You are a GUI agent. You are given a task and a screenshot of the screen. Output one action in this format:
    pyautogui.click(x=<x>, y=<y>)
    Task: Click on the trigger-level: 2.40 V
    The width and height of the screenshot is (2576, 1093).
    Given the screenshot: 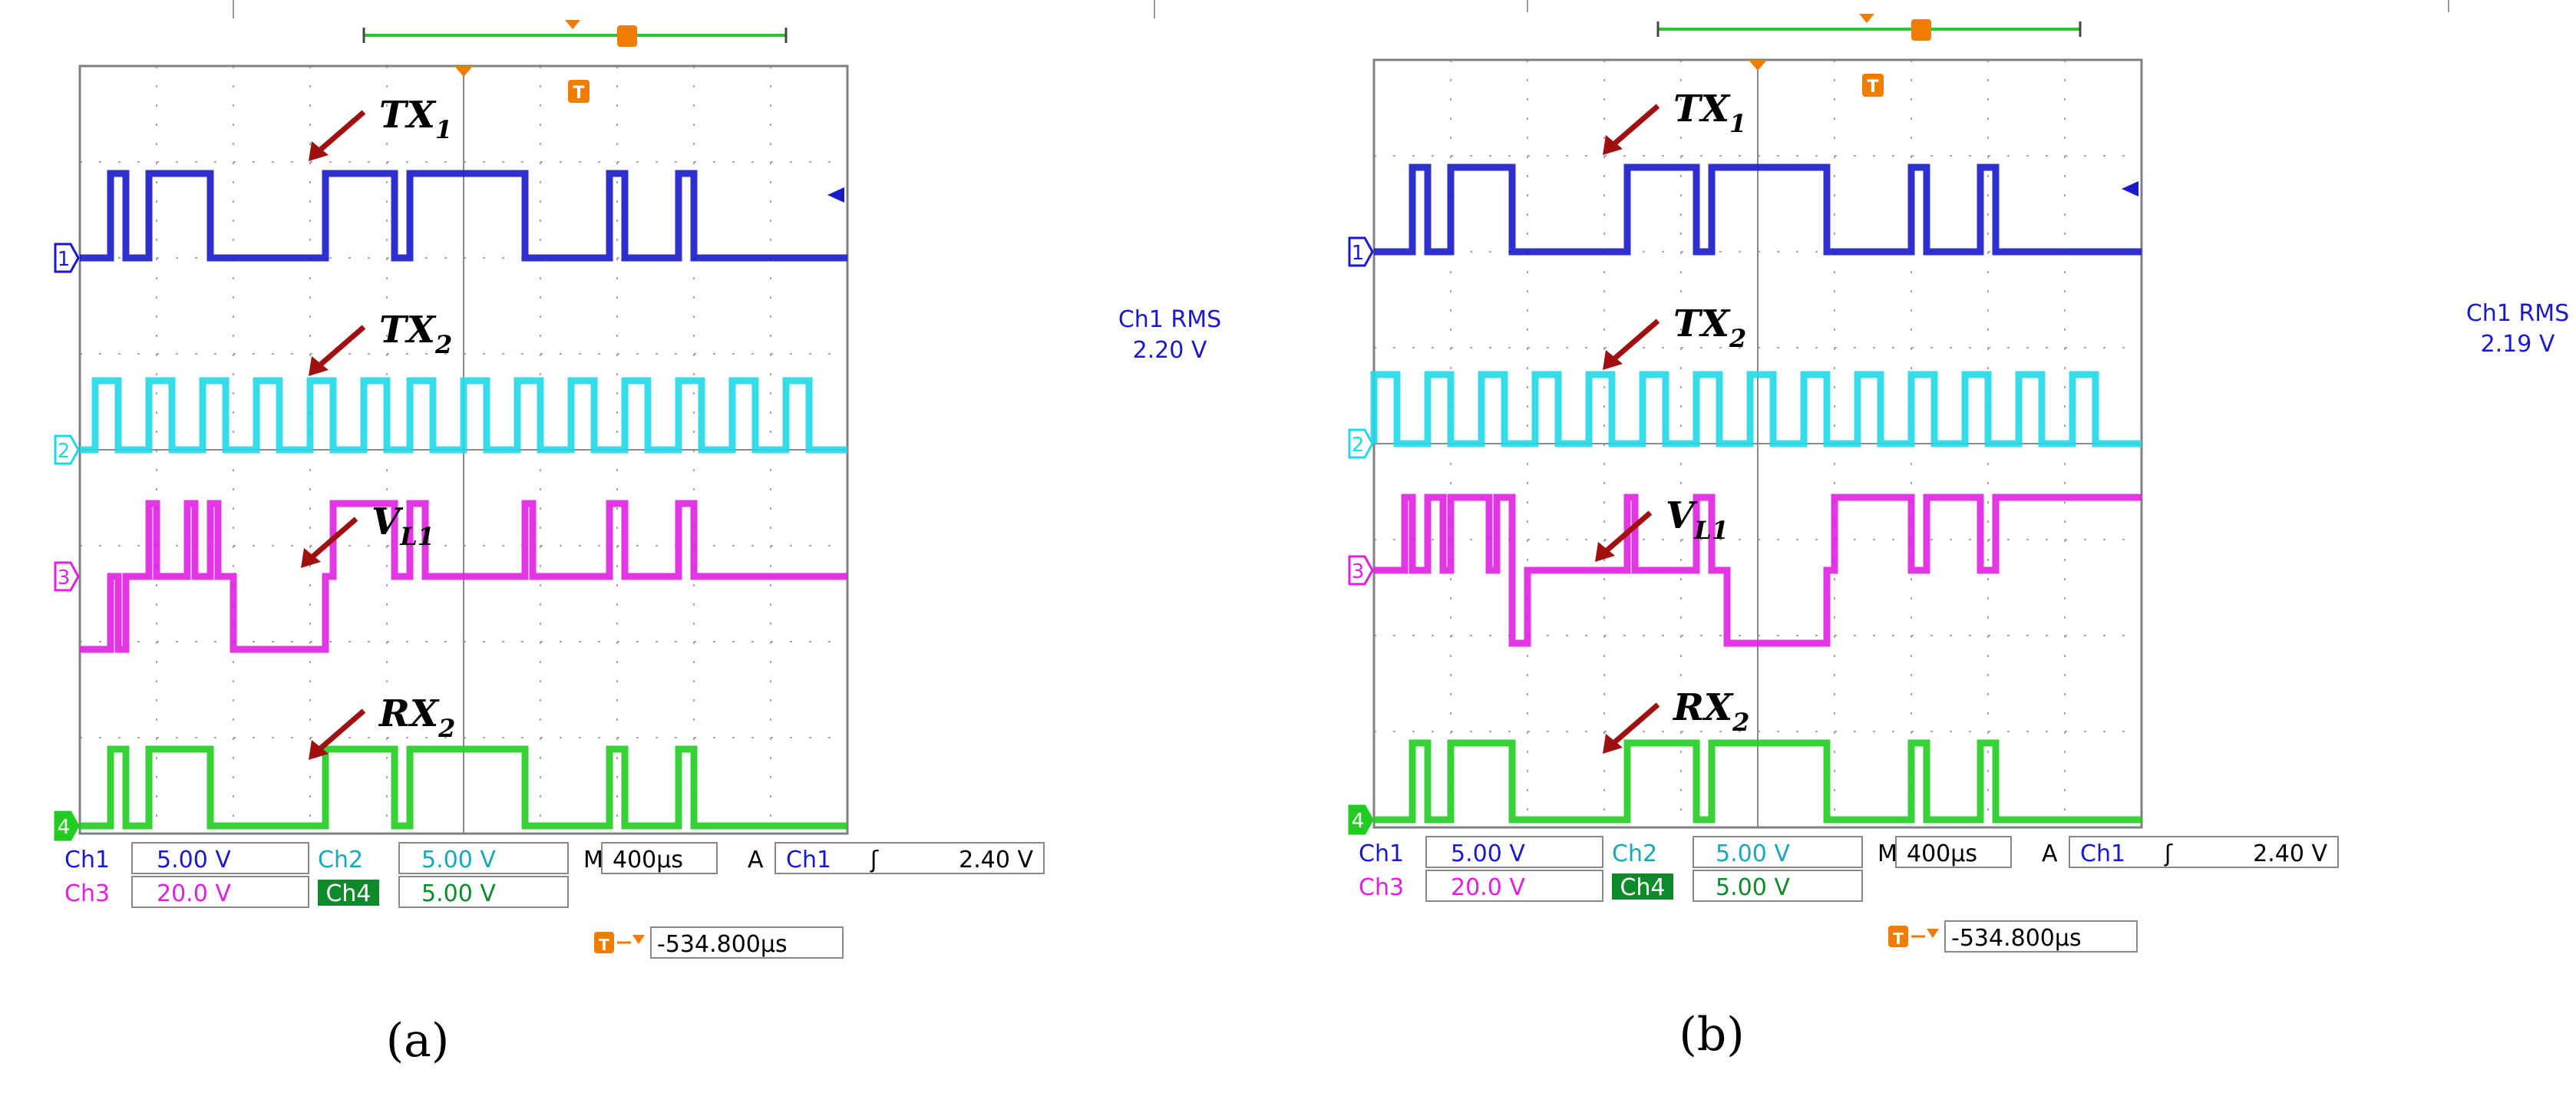 What is the action you would take?
    pyautogui.click(x=2290, y=853)
    